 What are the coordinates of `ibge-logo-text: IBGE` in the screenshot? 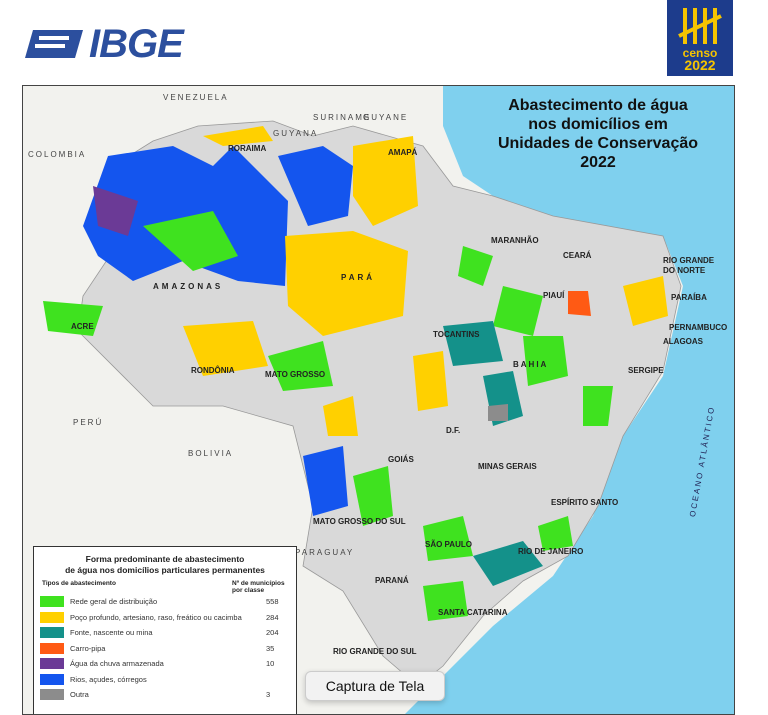 It's located at (136, 43).